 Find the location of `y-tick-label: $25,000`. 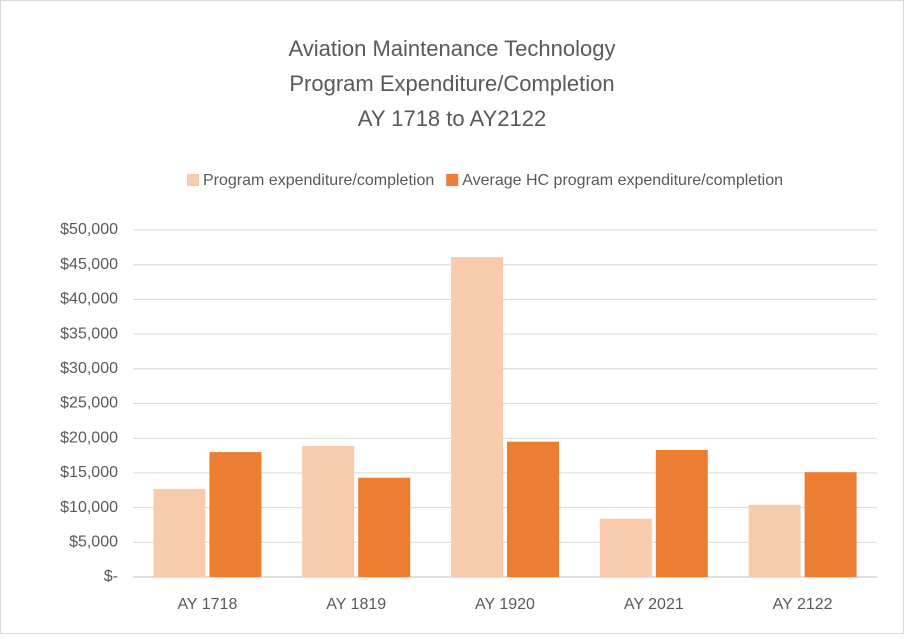

y-tick-label: $25,000 is located at coordinates (89, 403).